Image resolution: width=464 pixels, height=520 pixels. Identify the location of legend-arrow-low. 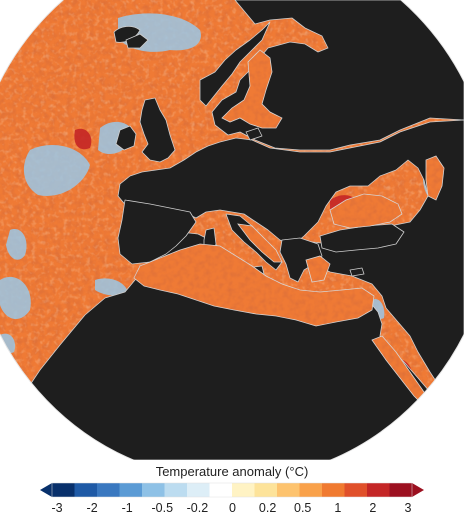
(46, 490).